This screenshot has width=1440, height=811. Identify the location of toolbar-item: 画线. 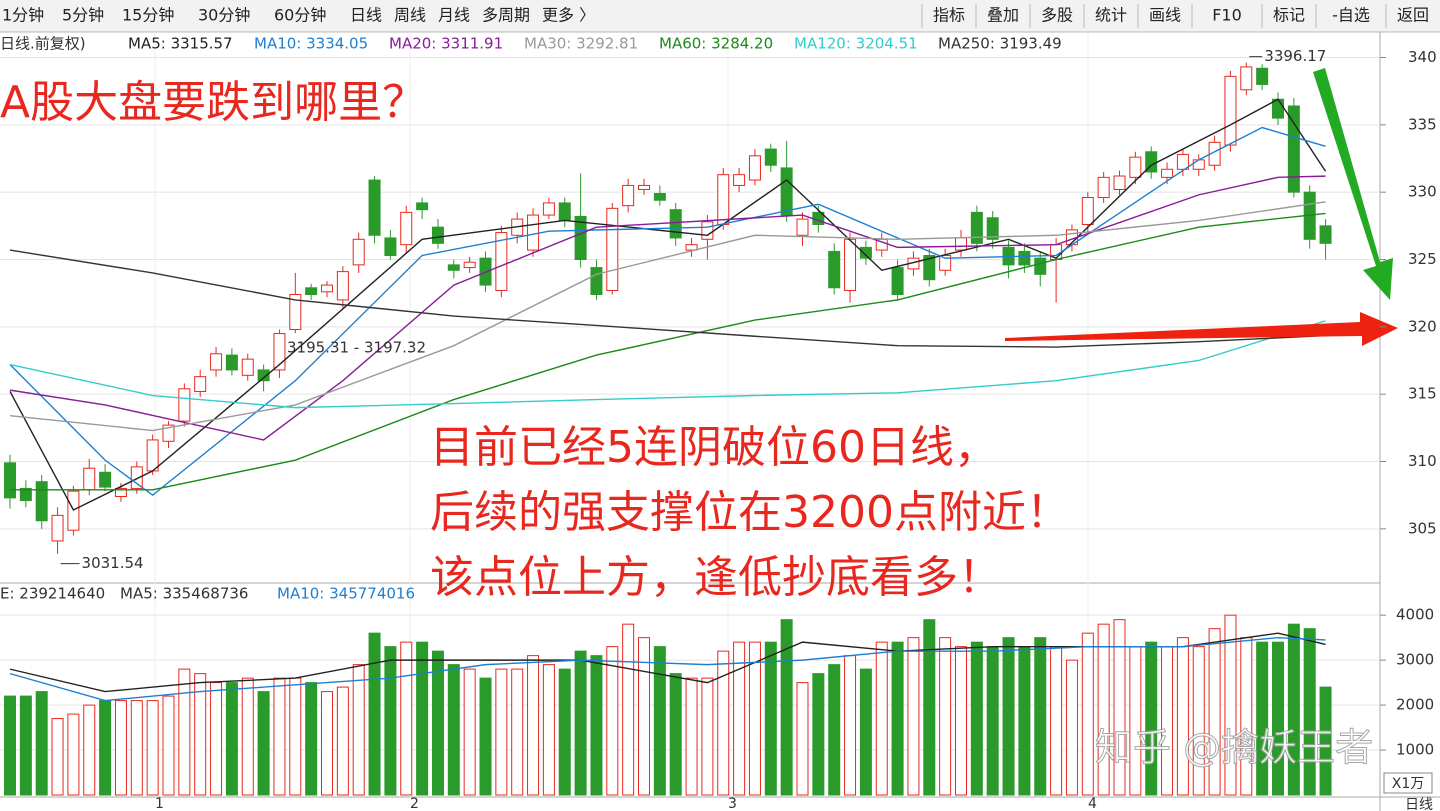
(1165, 15).